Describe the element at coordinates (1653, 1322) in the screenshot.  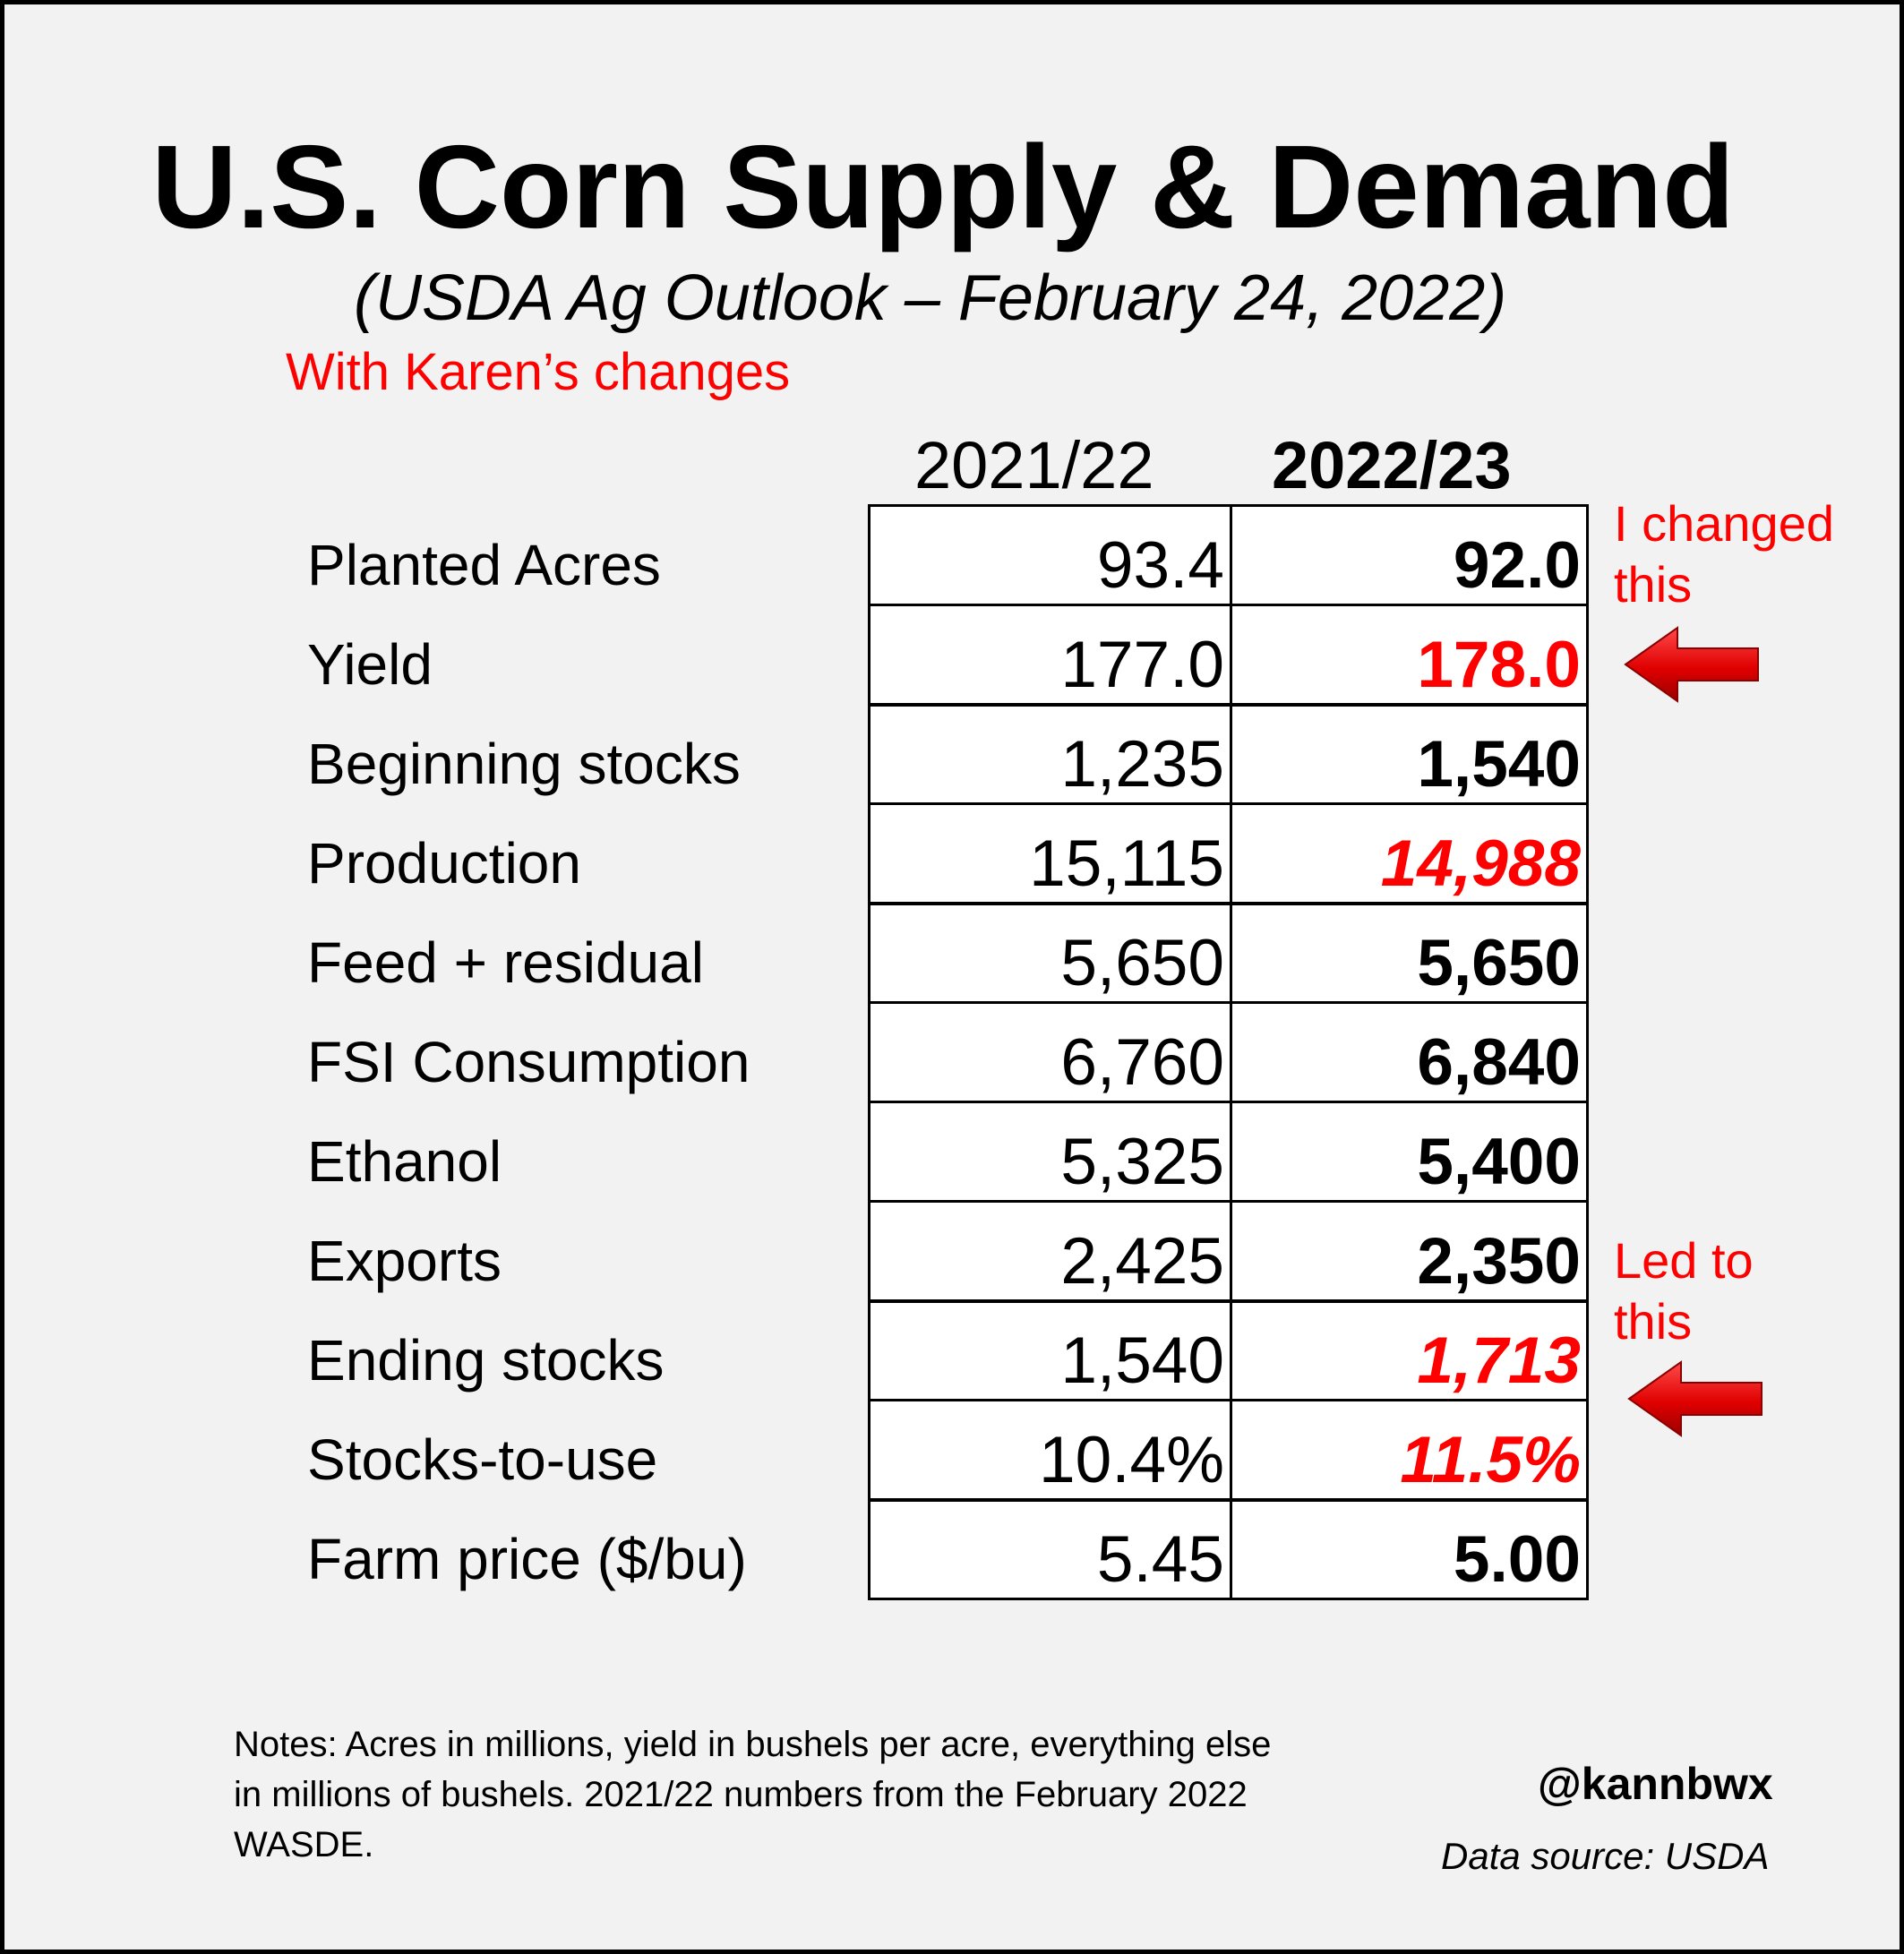
I see `callout-led-line2: this` at that location.